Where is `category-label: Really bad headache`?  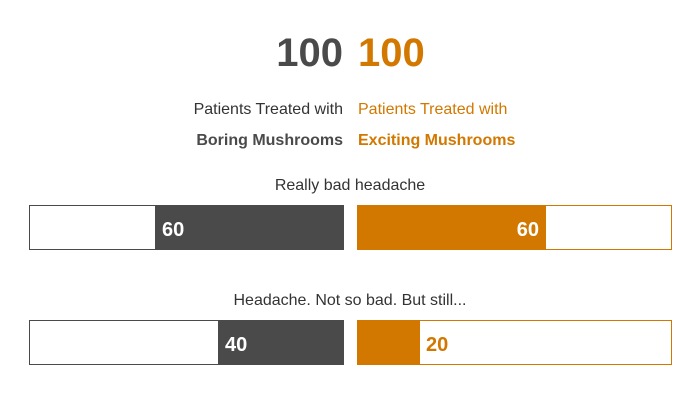
category-label: Really bad headache is located at coordinates (350, 185).